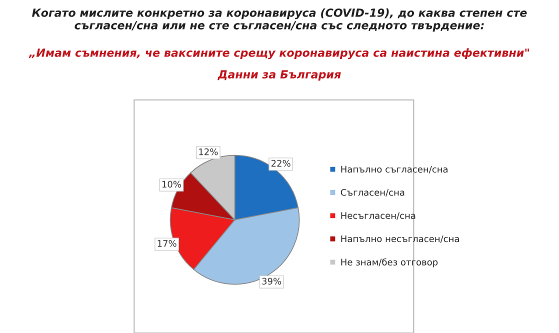  Describe the element at coordinates (389, 263) in the screenshot. I see `legend-label: Не знам/без отговор` at that location.